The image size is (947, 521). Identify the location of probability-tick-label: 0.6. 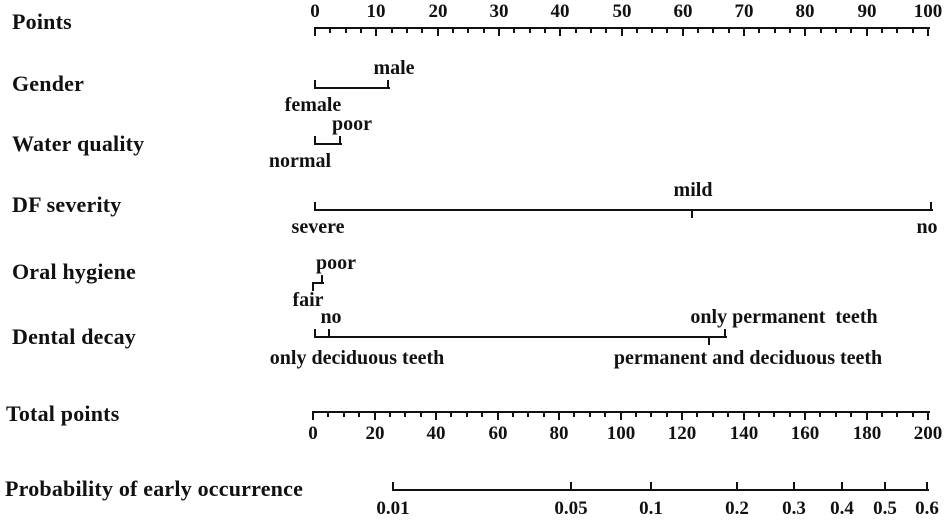
(927, 508).